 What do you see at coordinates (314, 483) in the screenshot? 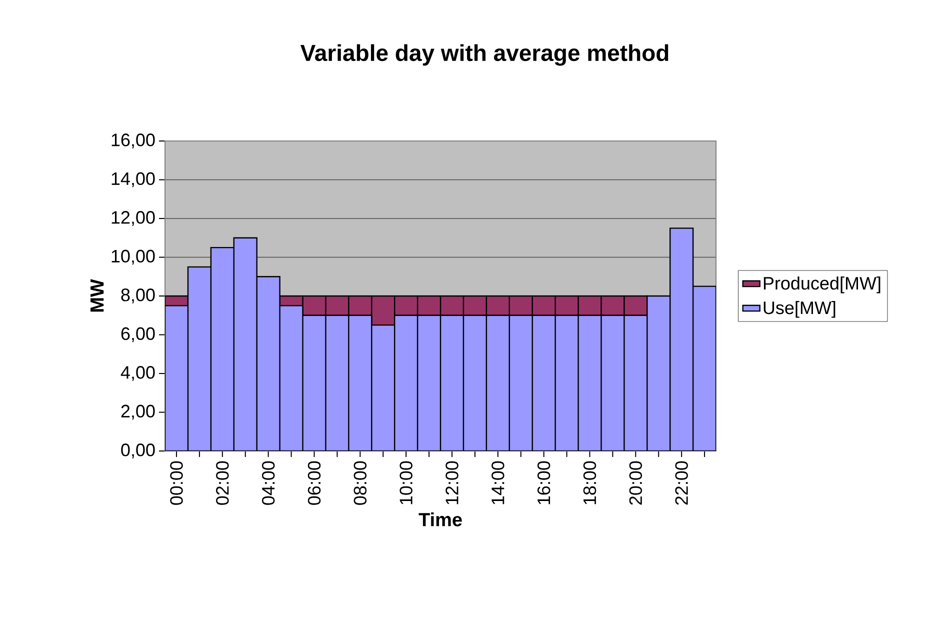
I see `x-tick-label: 06:00` at bounding box center [314, 483].